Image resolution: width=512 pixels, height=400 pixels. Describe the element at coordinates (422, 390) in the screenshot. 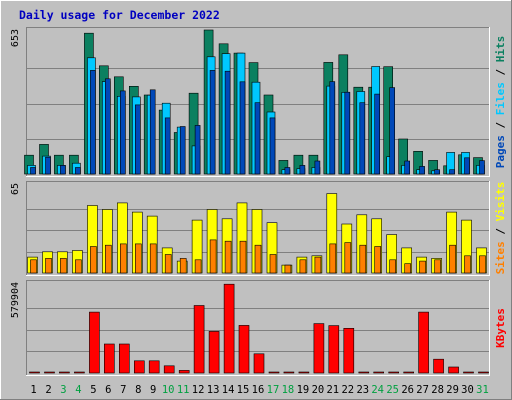

I see `x-tick-label-27: 27` at that location.